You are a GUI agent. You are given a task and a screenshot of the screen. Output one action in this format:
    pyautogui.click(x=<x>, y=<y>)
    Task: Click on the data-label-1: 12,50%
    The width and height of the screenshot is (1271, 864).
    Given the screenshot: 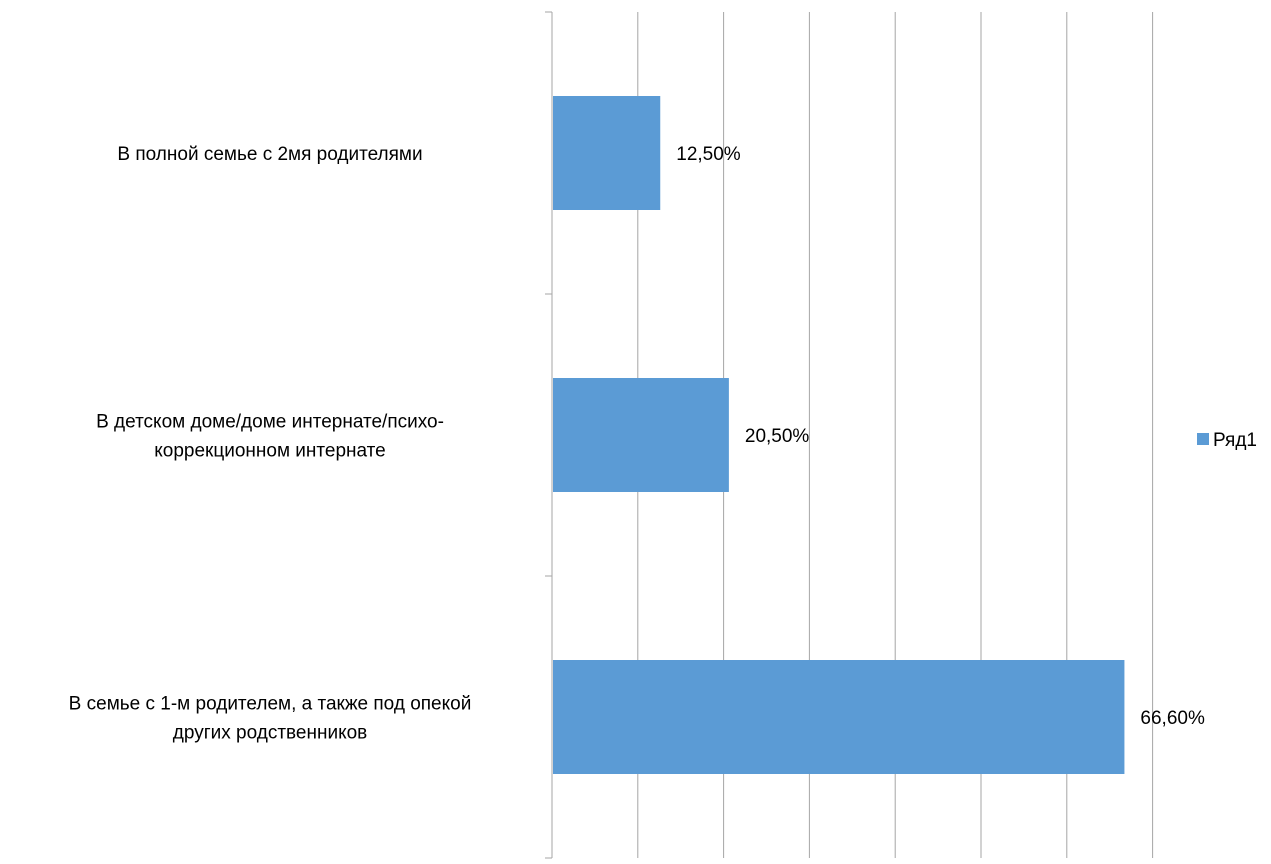 What is the action you would take?
    pyautogui.click(x=708, y=154)
    